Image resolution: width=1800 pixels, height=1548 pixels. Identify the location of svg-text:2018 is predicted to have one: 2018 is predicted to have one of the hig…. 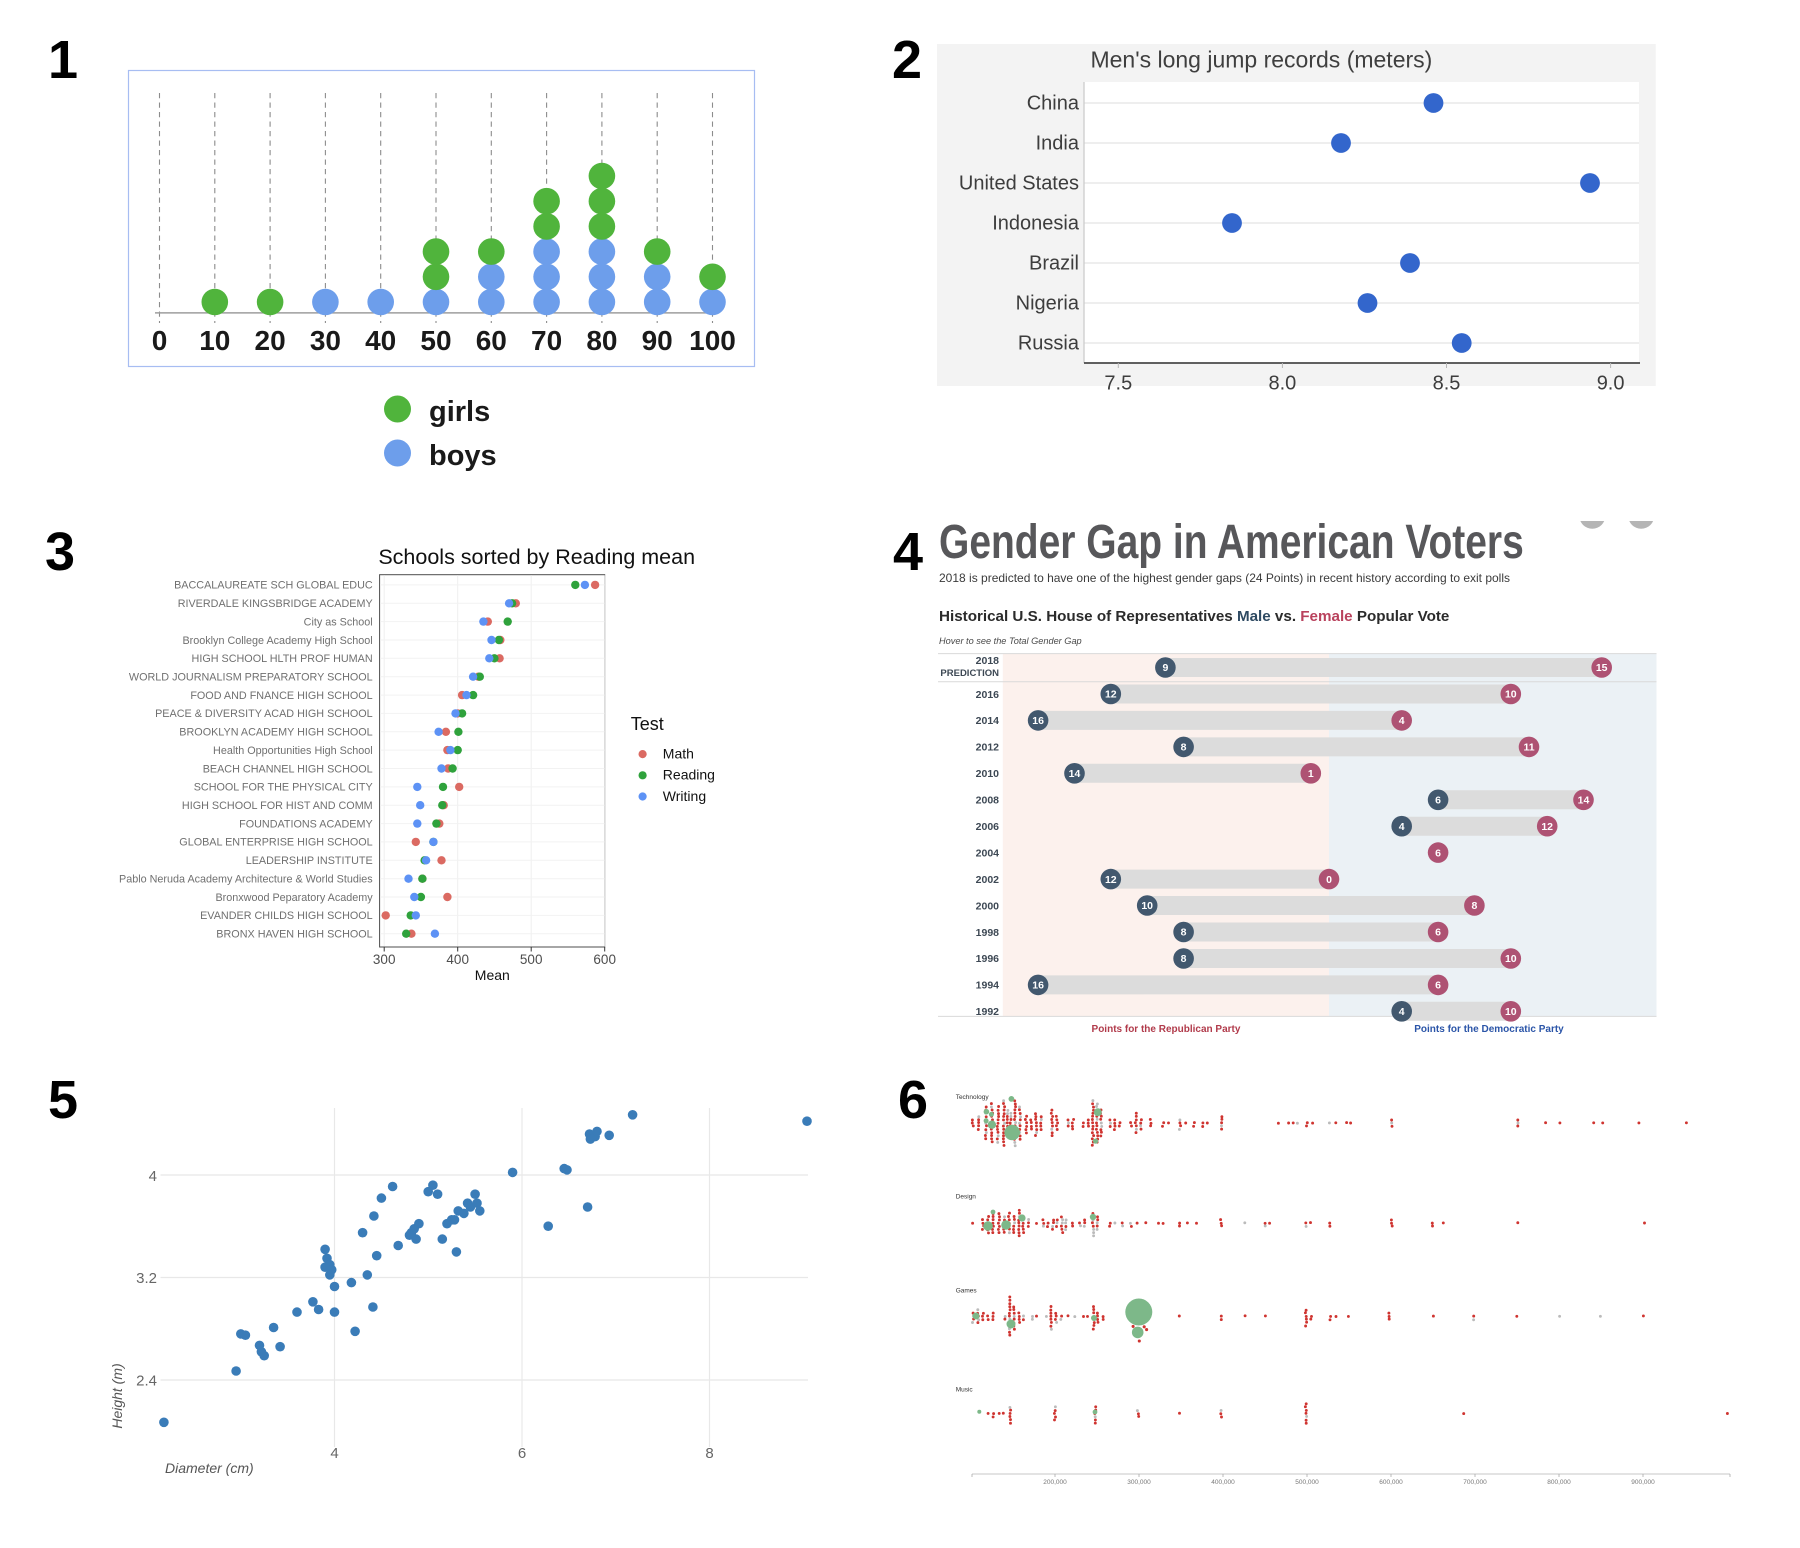
(1224, 578).